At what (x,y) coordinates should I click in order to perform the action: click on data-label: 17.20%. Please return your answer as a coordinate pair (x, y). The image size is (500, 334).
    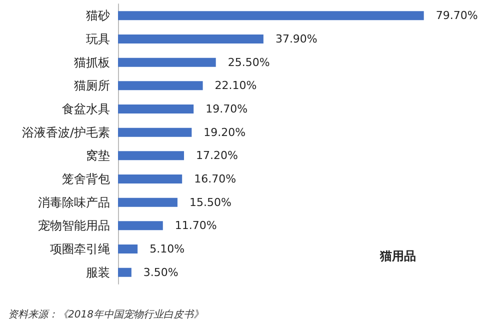
    Looking at the image, I should click on (217, 155).